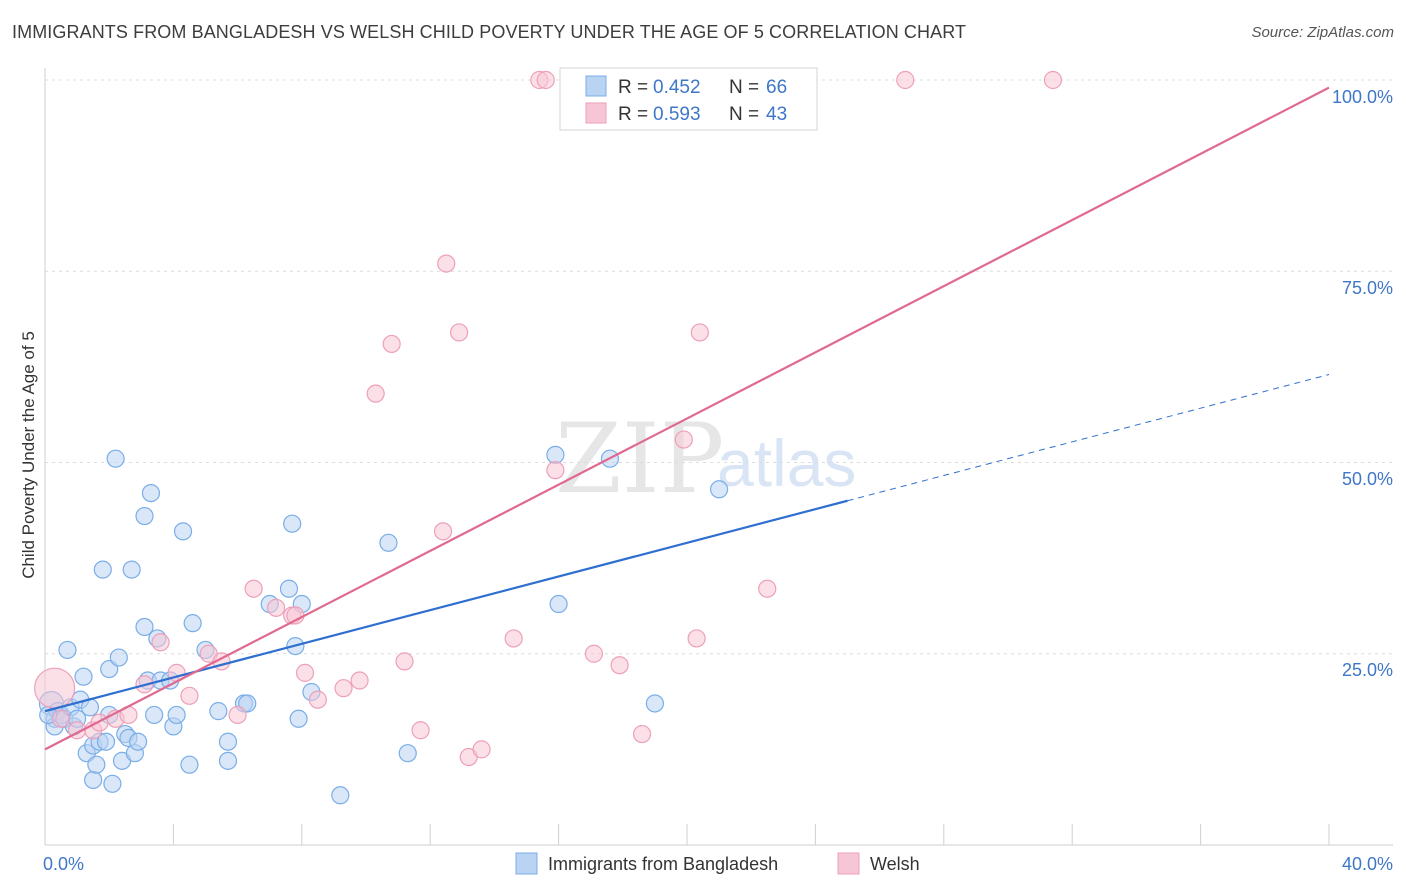 This screenshot has width=1406, height=892. What do you see at coordinates (28, 455) in the screenshot?
I see `y-axis-title: Child Poverty Under the Age of 5` at bounding box center [28, 455].